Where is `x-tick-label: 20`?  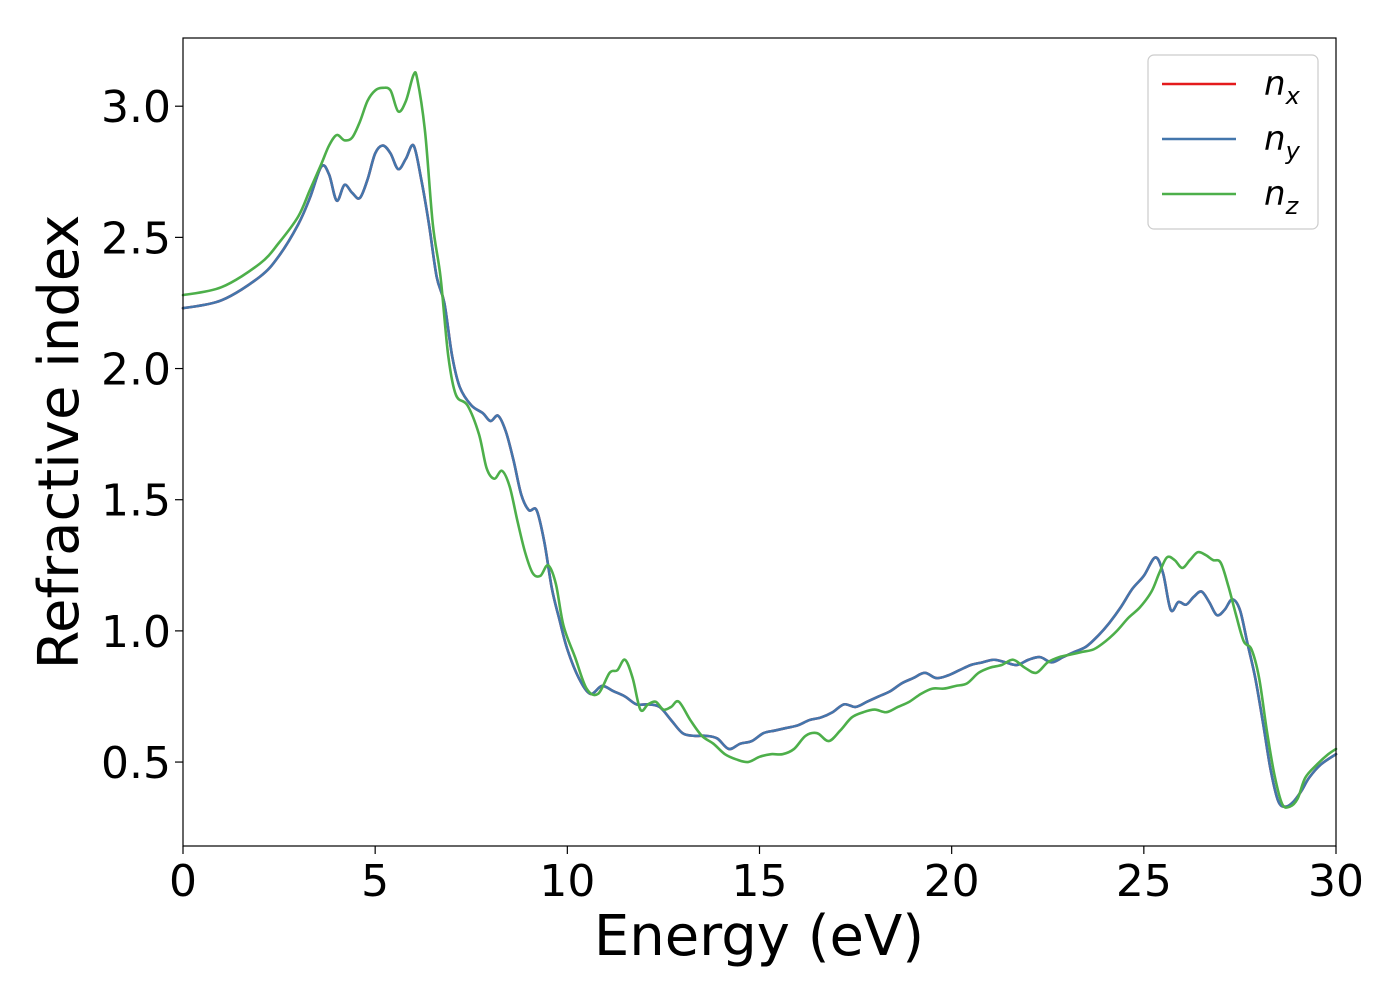 x-tick-label: 20 is located at coordinates (952, 881).